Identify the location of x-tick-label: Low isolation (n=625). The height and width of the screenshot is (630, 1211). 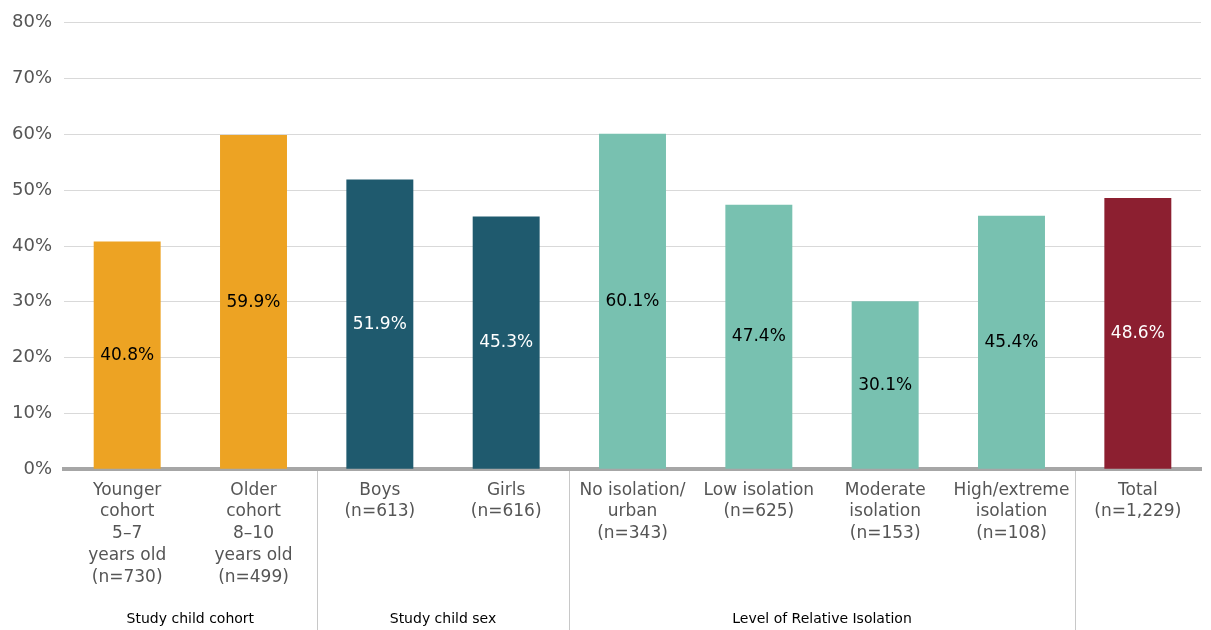
(759, 499).